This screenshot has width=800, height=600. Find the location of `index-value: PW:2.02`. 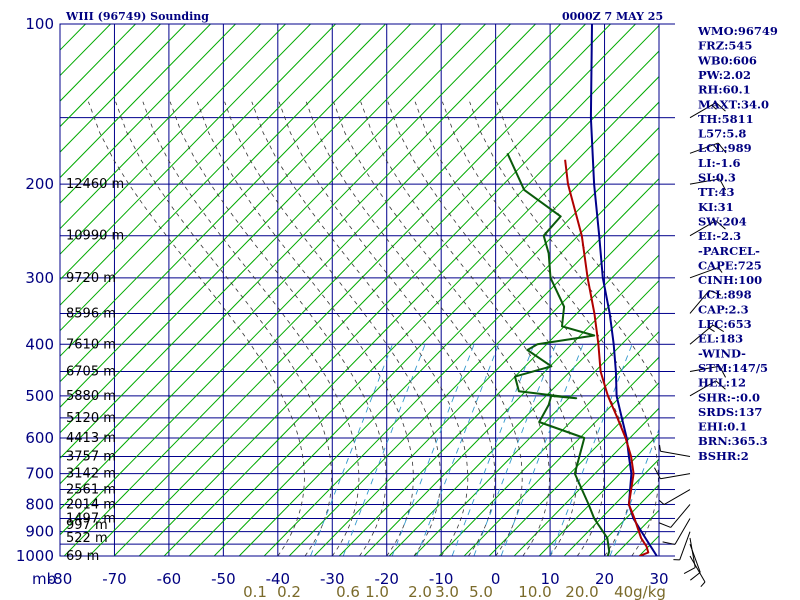

index-value: PW:2.02 is located at coordinates (724, 75).